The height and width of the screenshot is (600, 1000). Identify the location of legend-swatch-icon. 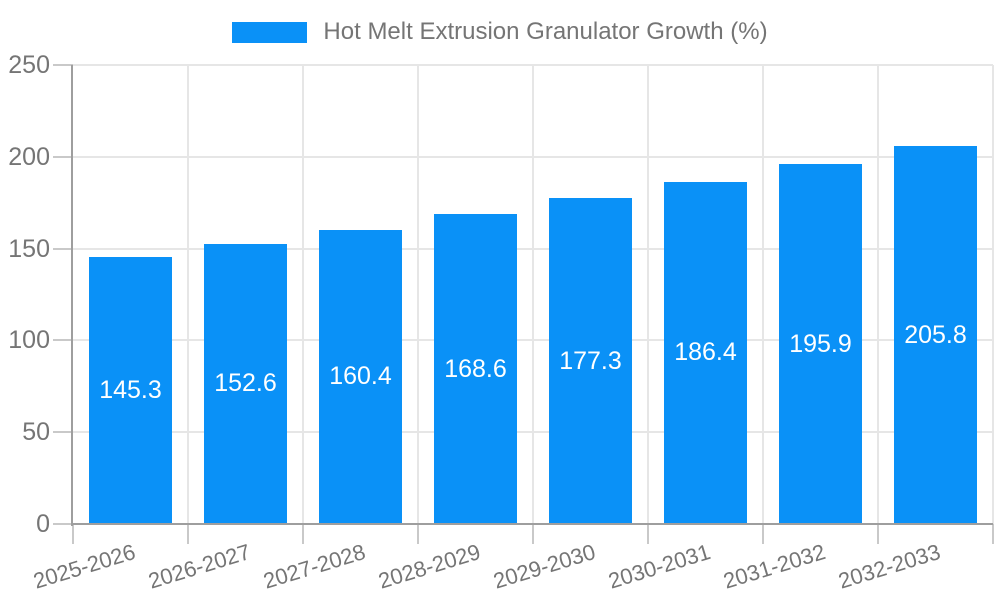
(270, 32).